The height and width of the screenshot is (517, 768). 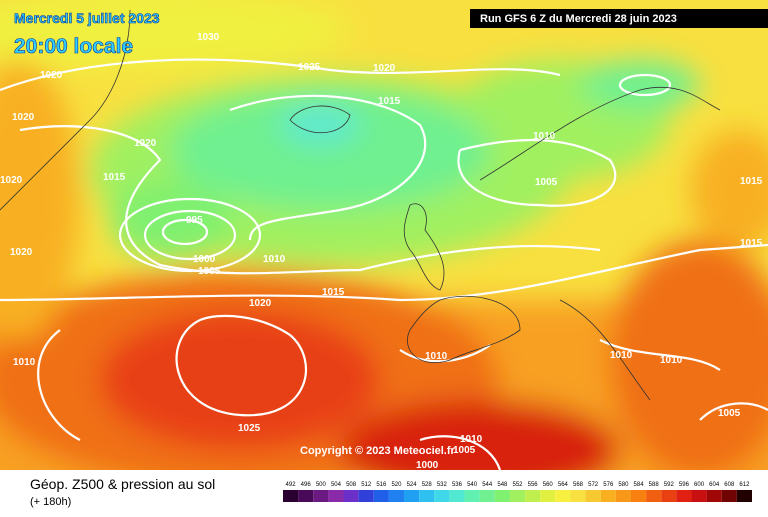 I want to click on legend-label: 560, so click(x=548, y=485).